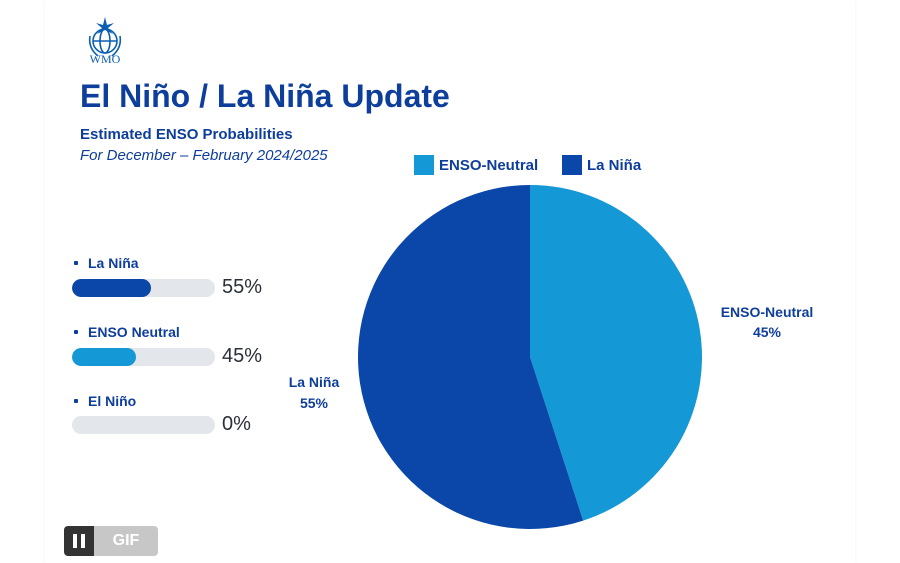  Describe the element at coordinates (105, 37) in the screenshot. I see `wmo-logo-icon` at that location.